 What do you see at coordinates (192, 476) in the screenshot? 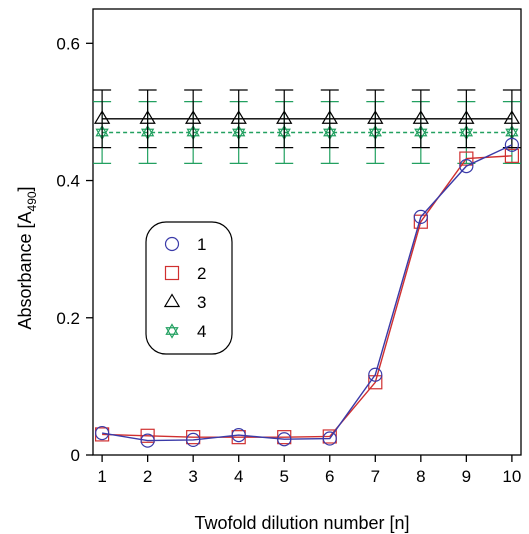
I see `x-tick-label: 3` at bounding box center [192, 476].